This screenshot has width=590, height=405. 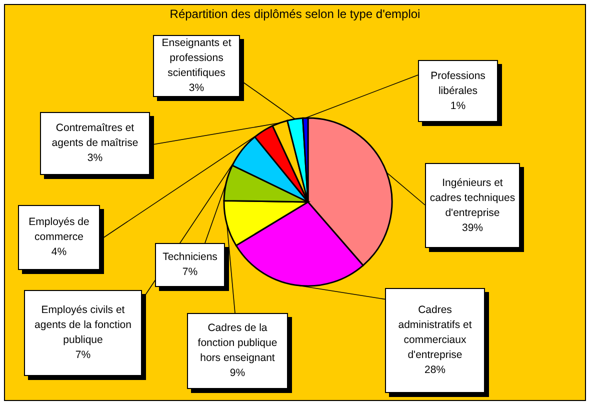 I want to click on slice-label: Ingénieurs et cadres techniques d'entreprise, so click(x=472, y=198).